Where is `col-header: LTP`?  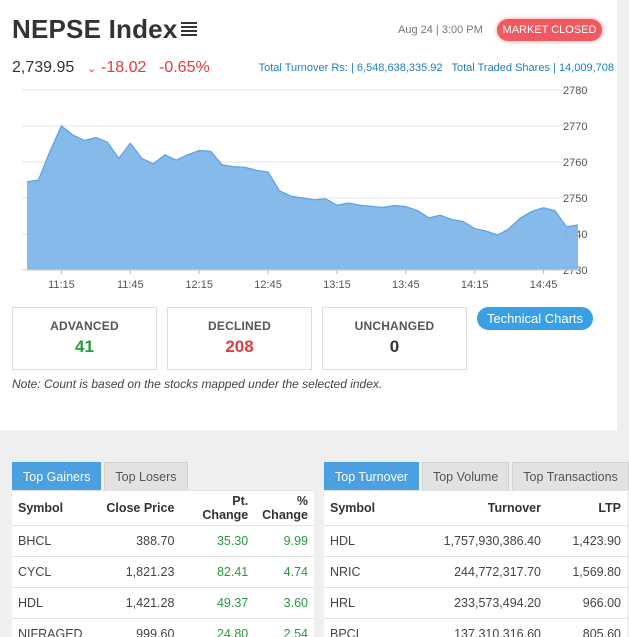 col-header: LTP is located at coordinates (587, 508).